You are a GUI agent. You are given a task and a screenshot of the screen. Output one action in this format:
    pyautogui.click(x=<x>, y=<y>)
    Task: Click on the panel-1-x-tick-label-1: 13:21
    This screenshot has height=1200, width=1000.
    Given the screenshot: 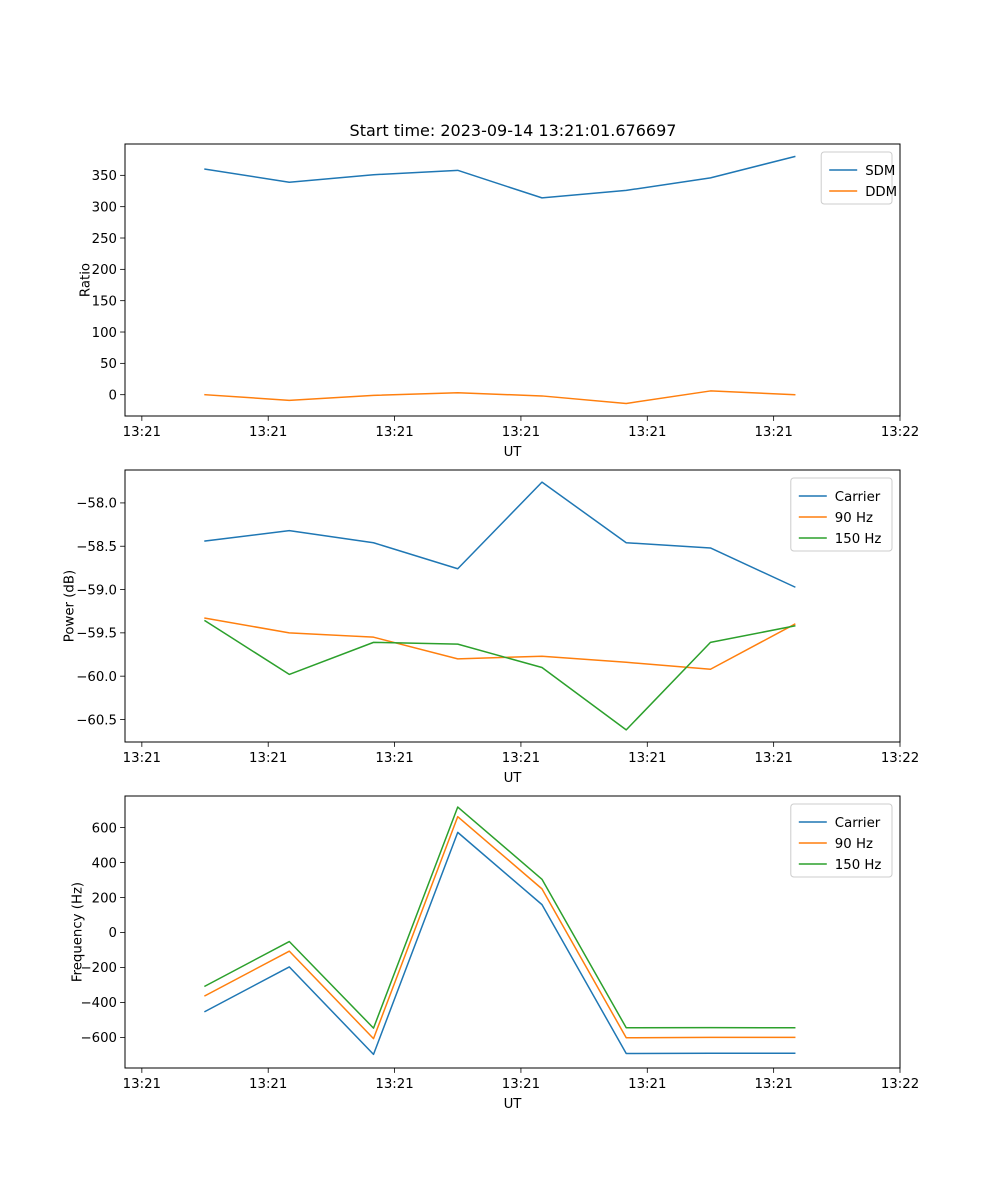 What is the action you would take?
    pyautogui.click(x=142, y=432)
    